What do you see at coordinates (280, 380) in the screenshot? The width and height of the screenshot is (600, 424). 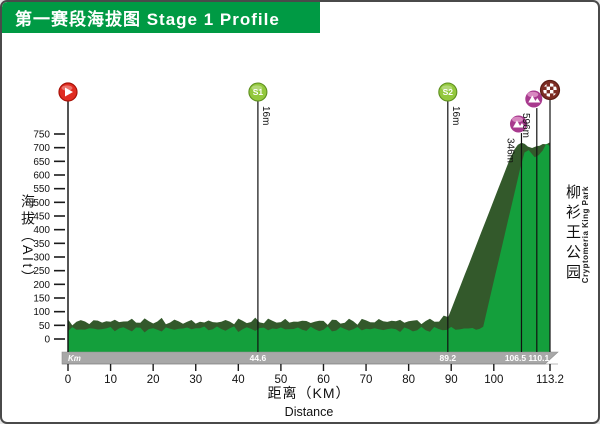 I see `x-axis-tick-label: 50` at bounding box center [280, 380].